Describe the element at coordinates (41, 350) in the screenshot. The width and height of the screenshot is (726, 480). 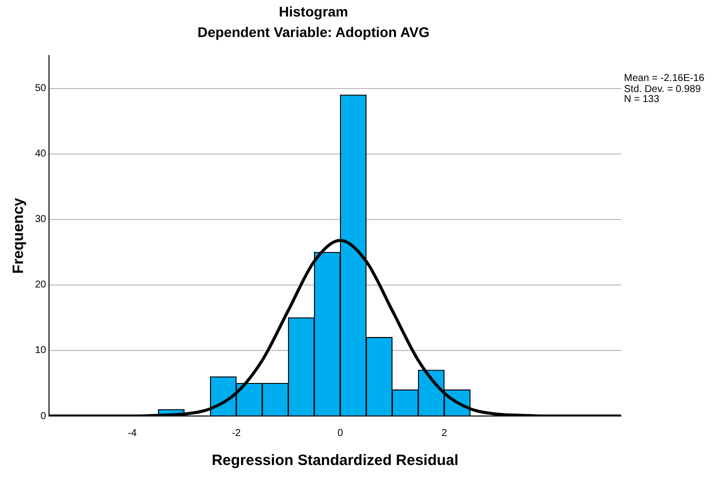
I see `y-tick-label: 10` at that location.